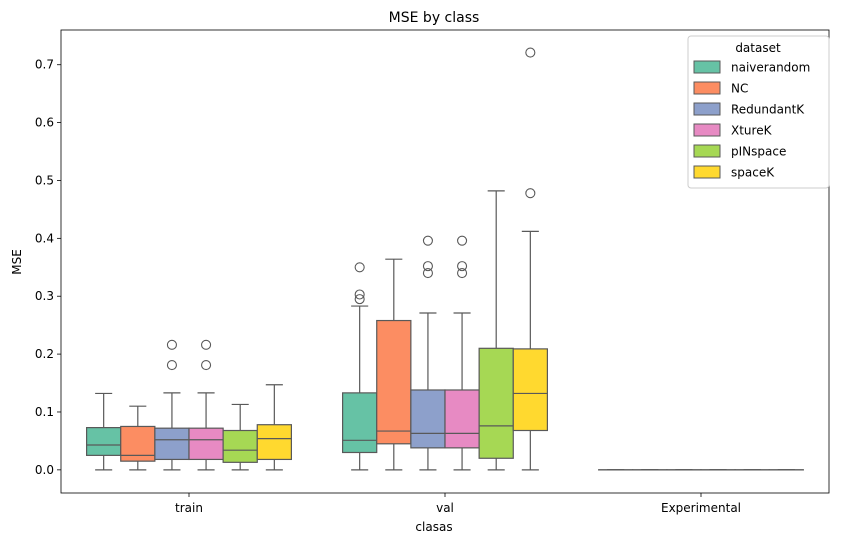 The width and height of the screenshot is (846, 545). What do you see at coordinates (758, 152) in the screenshot?
I see `legend-label-pINspace: pINspace` at bounding box center [758, 152].